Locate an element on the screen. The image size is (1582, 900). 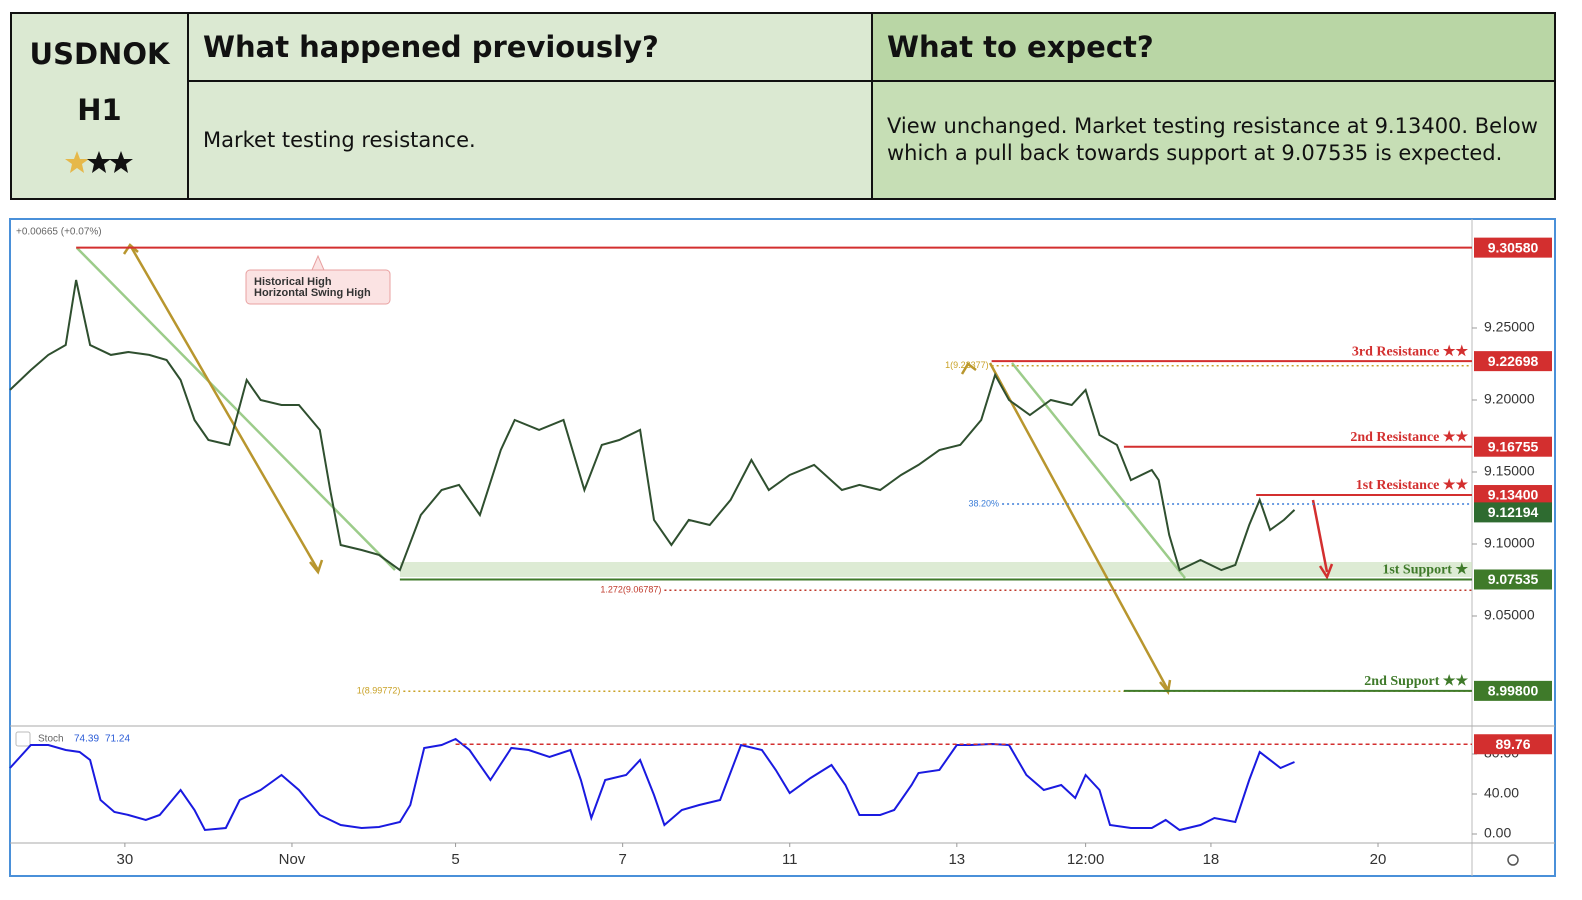
timeframe: H1 is located at coordinates (99, 110).